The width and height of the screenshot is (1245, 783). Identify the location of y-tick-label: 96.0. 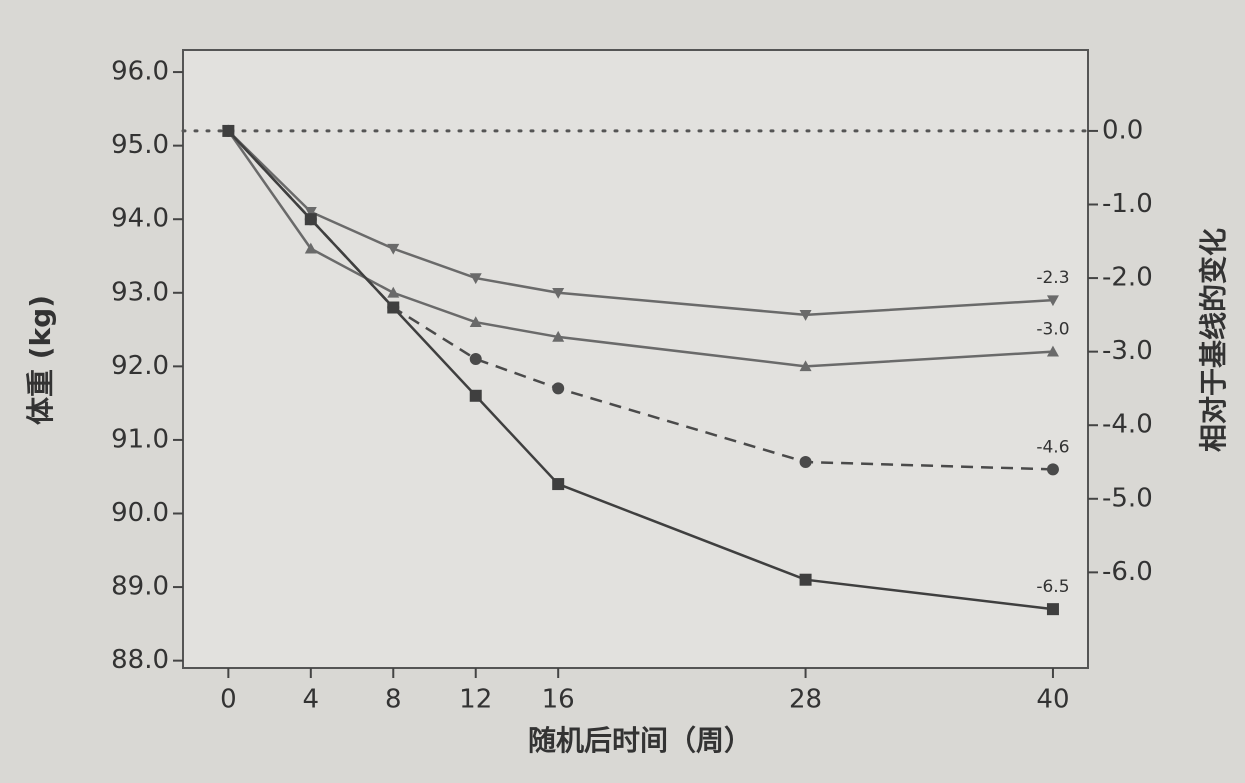
(140, 72).